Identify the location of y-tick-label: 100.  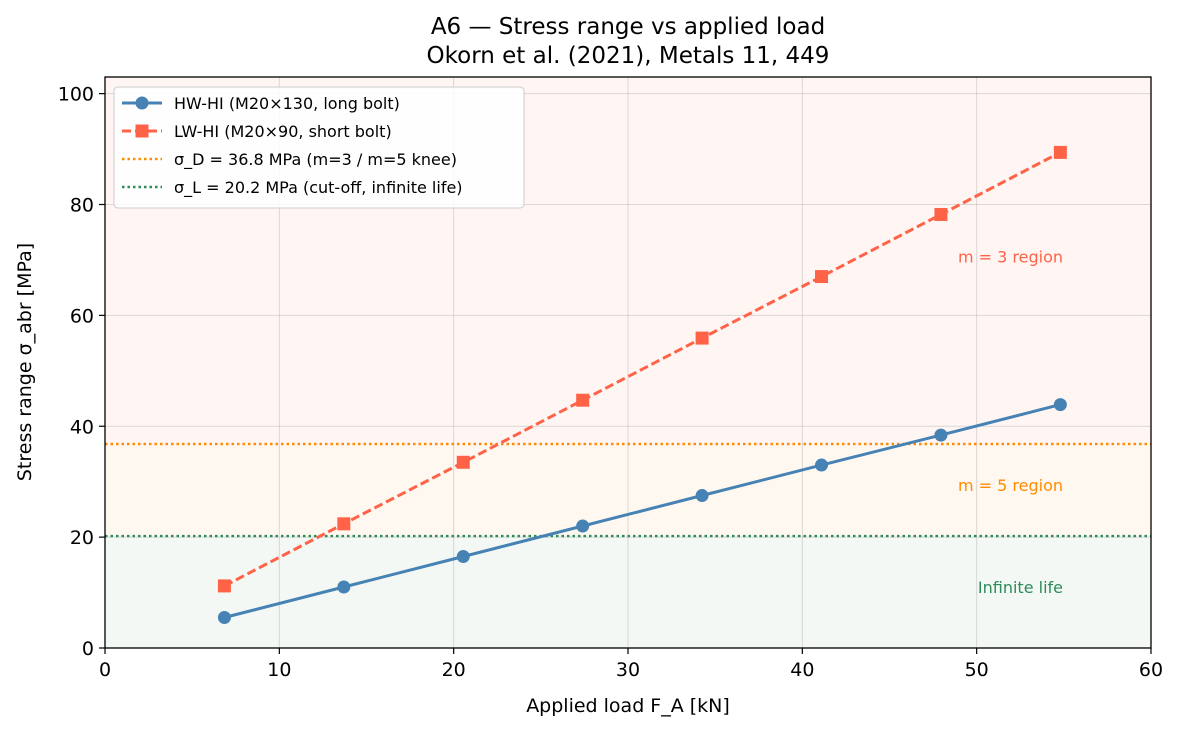
(76, 95).